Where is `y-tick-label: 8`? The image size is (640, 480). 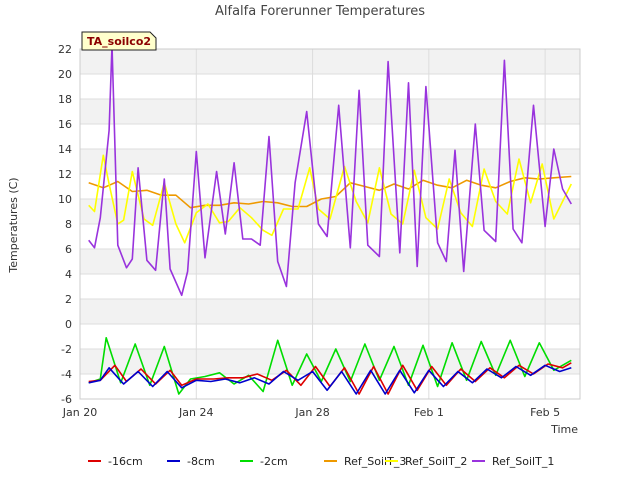 y-tick-label: 8 is located at coordinates (68, 224).